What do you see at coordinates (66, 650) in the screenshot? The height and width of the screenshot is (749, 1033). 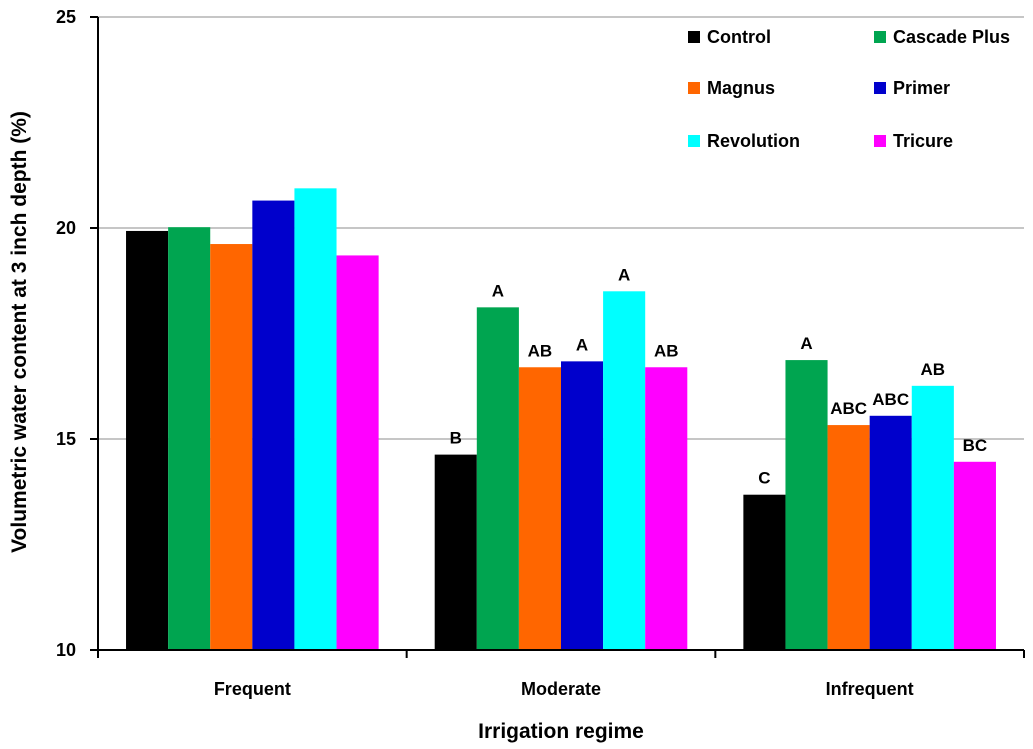 I see `y-tick-label: 10` at bounding box center [66, 650].